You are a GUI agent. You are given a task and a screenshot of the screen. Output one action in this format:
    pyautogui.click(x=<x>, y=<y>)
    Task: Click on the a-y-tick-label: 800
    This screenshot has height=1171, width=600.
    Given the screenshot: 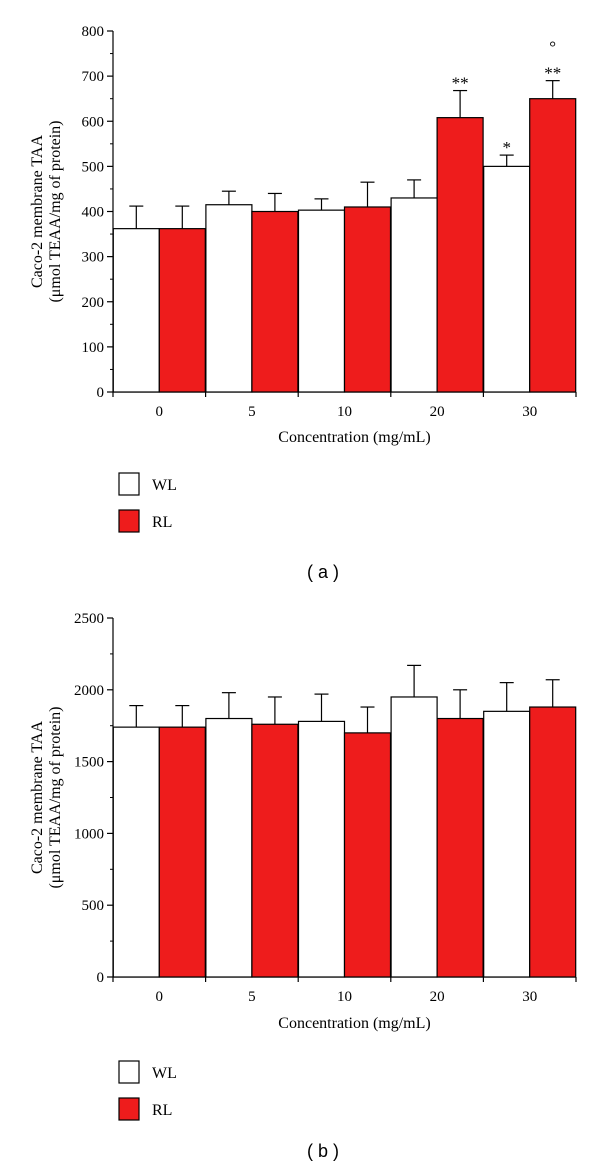 What is the action you would take?
    pyautogui.click(x=93, y=32)
    